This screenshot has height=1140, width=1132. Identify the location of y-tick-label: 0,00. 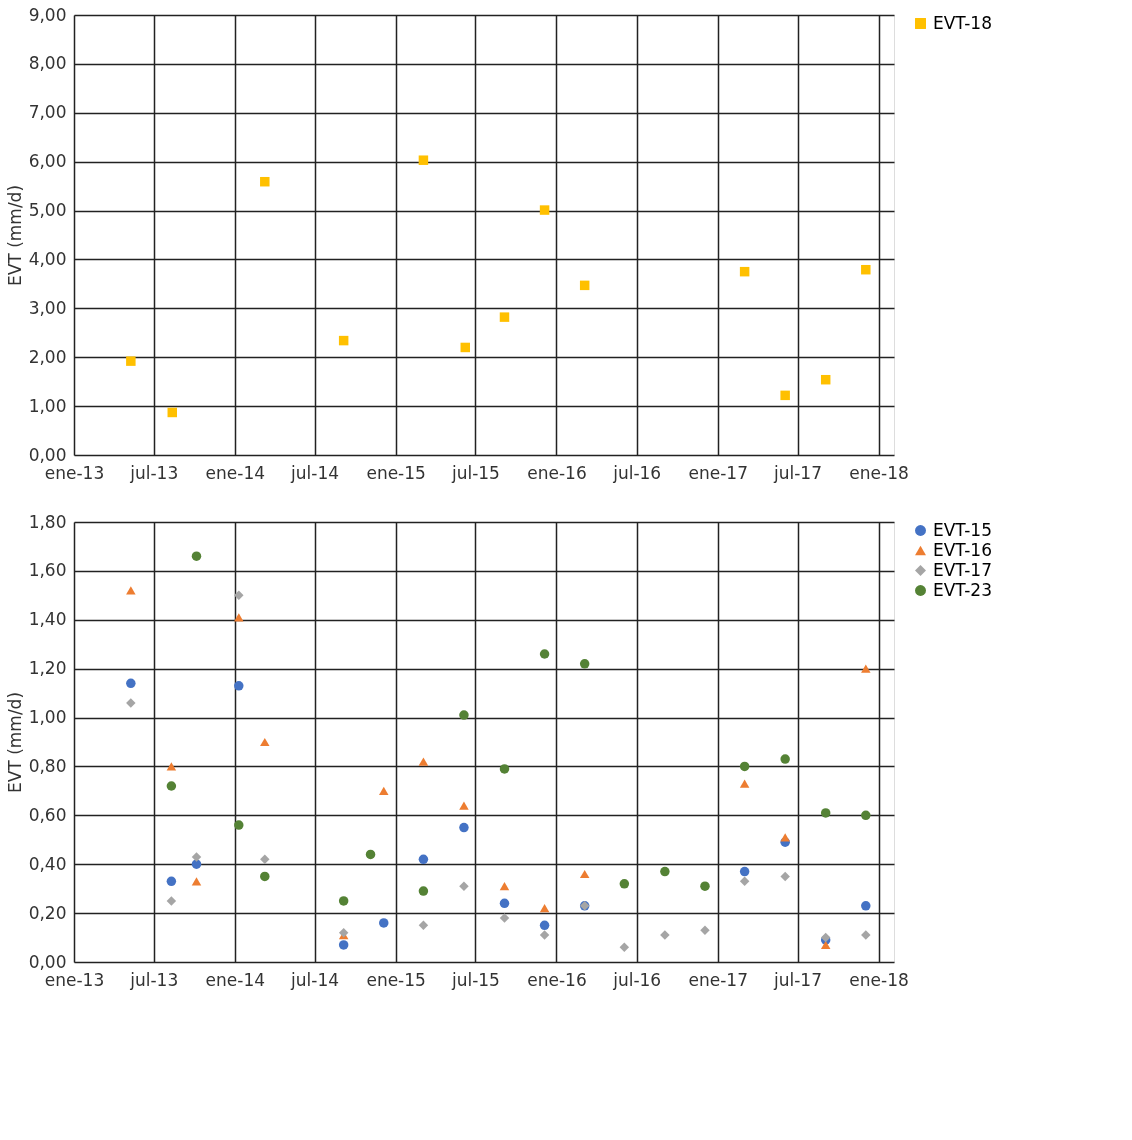
(47, 961).